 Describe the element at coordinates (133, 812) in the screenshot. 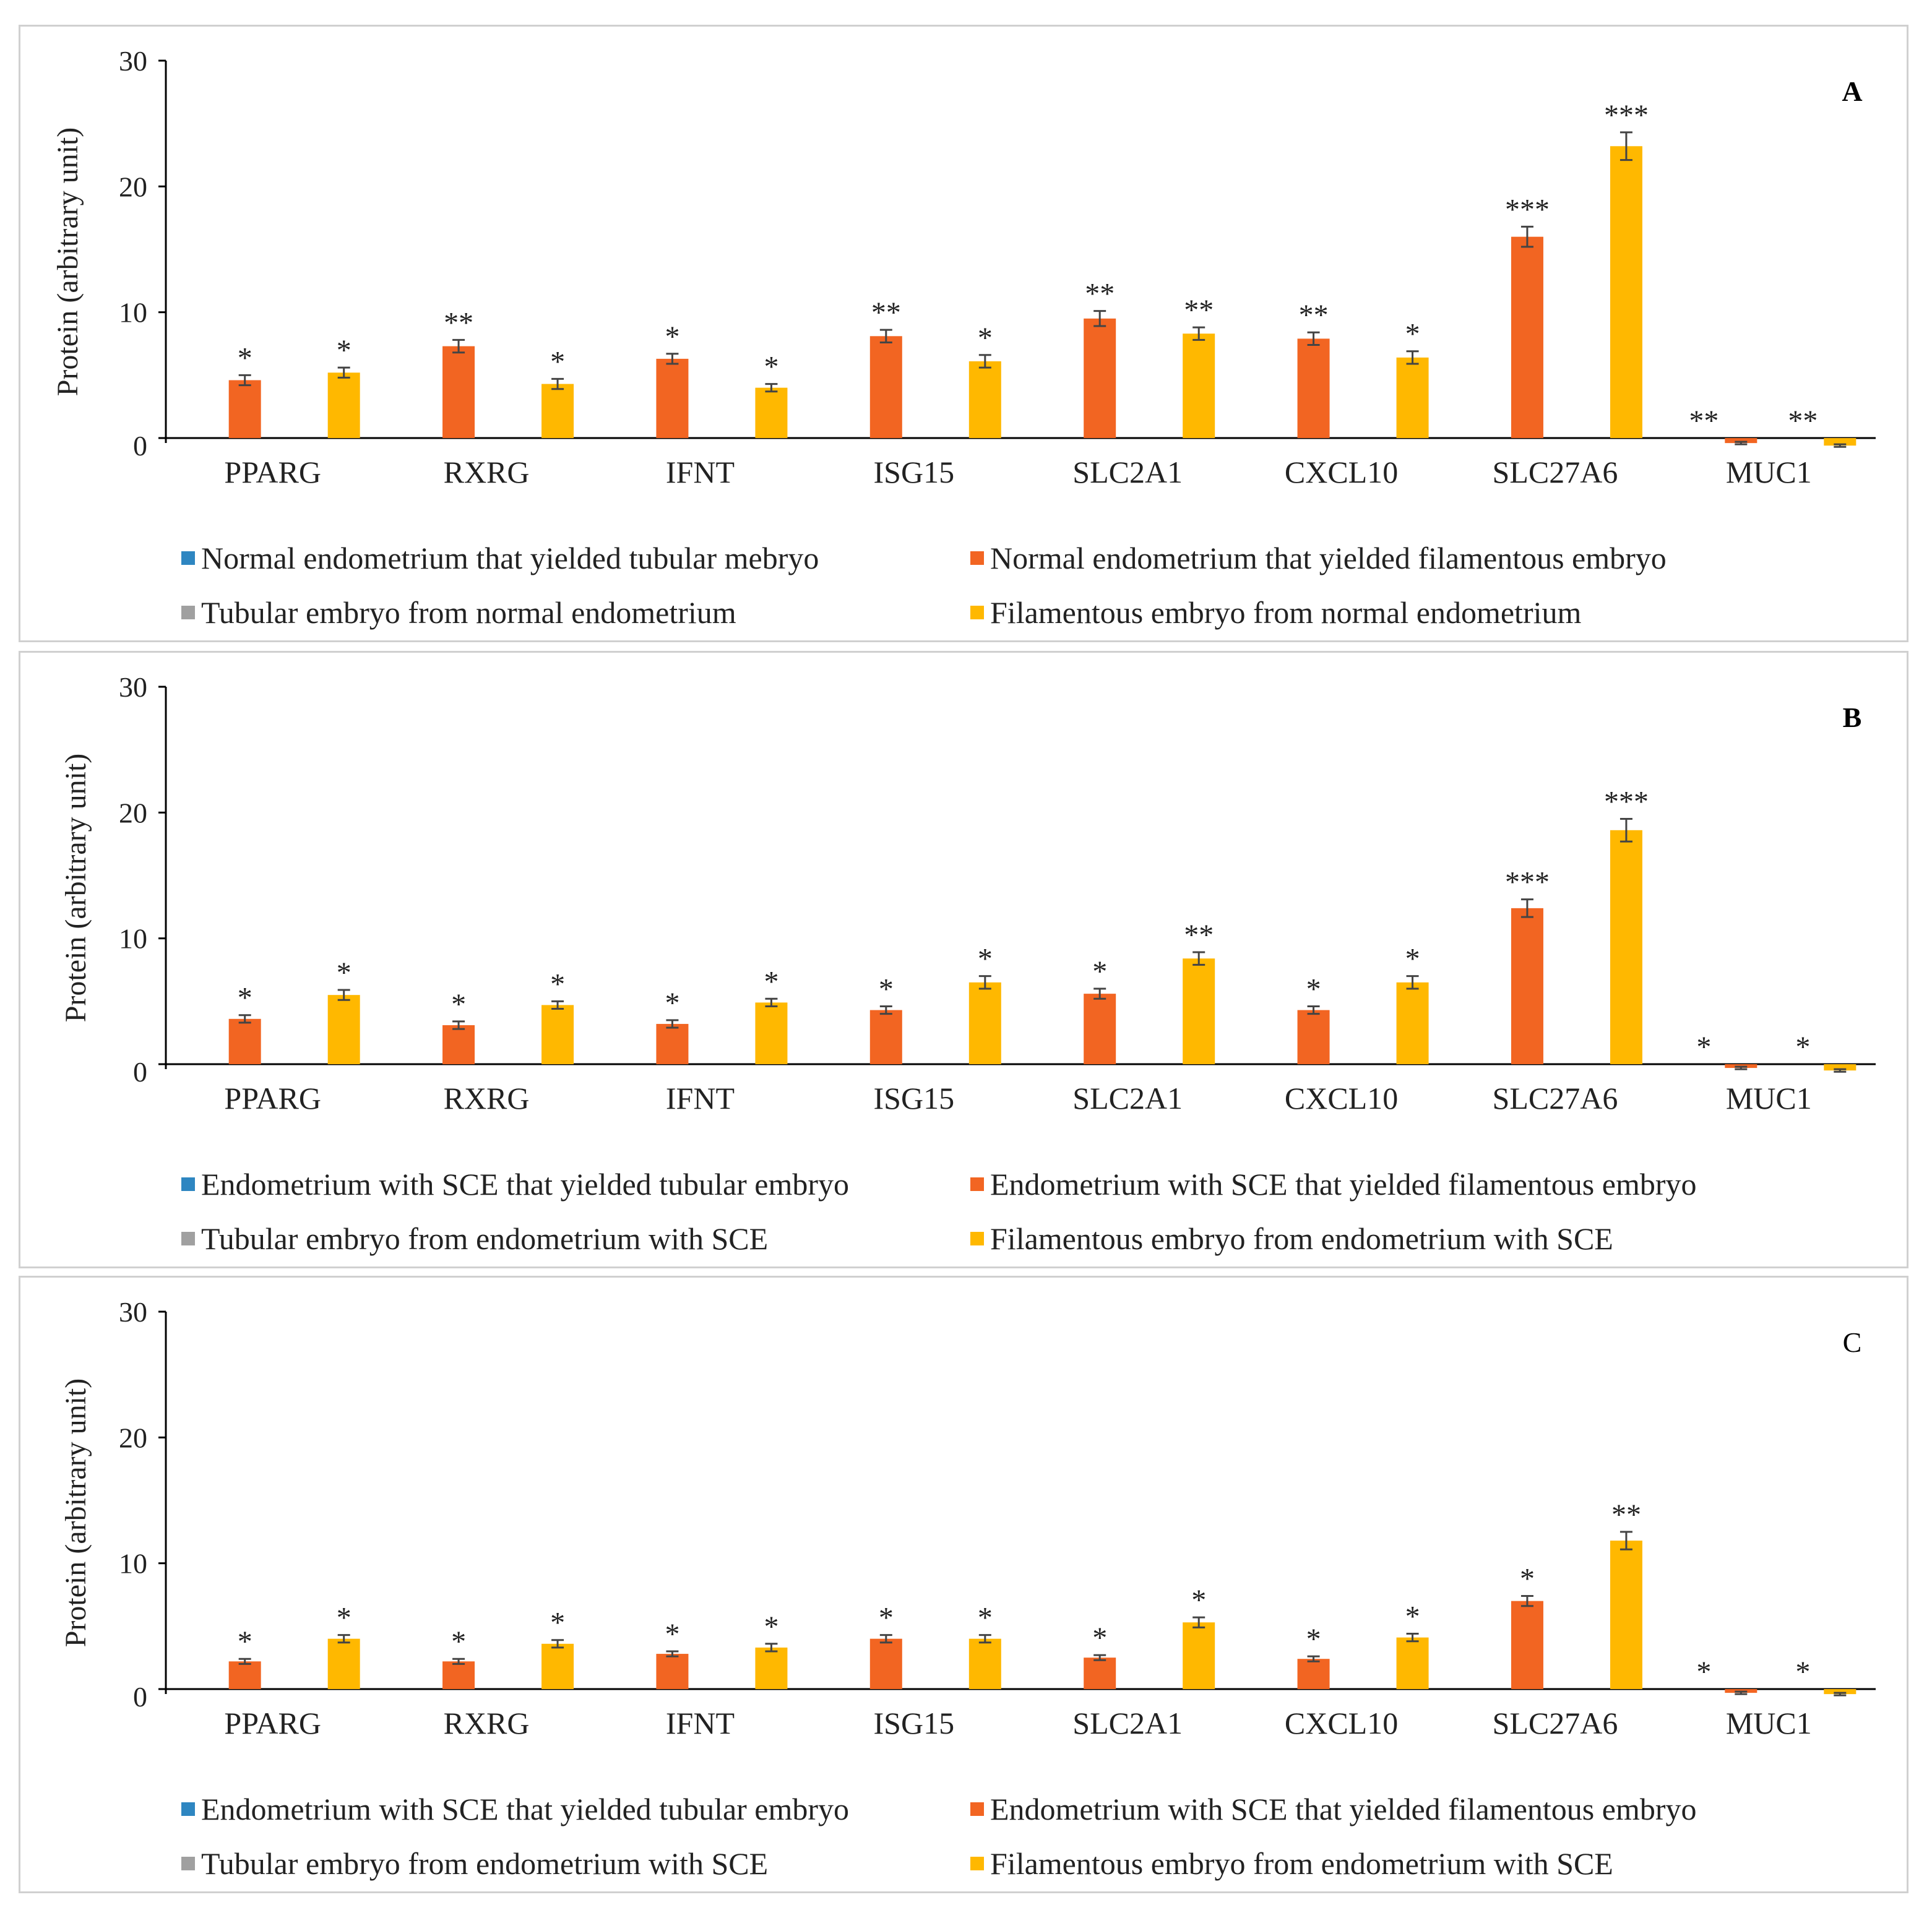

I see `y-tick-label: 20` at that location.